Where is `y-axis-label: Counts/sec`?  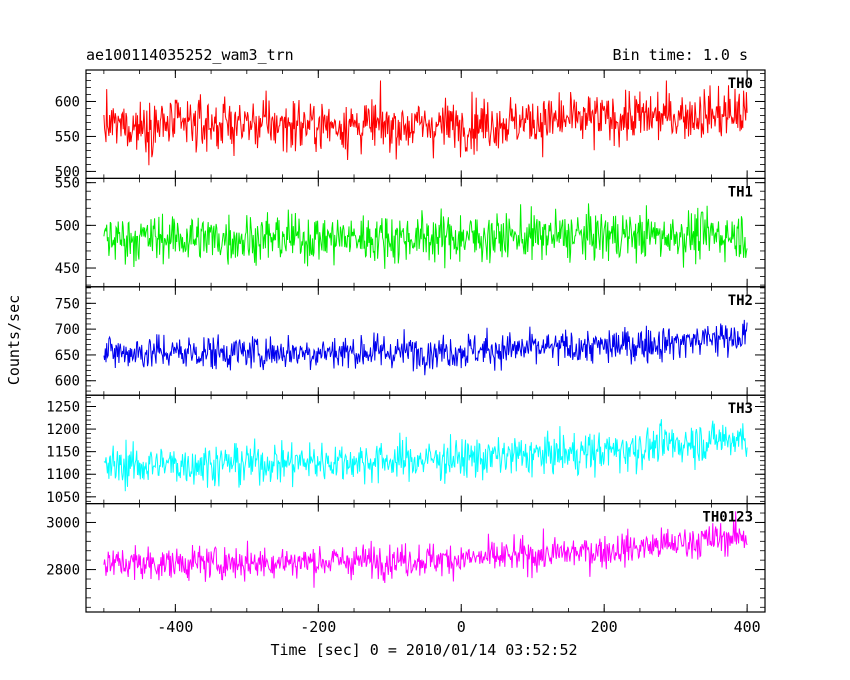
y-axis-label: Counts/sec is located at coordinates (14, 340).